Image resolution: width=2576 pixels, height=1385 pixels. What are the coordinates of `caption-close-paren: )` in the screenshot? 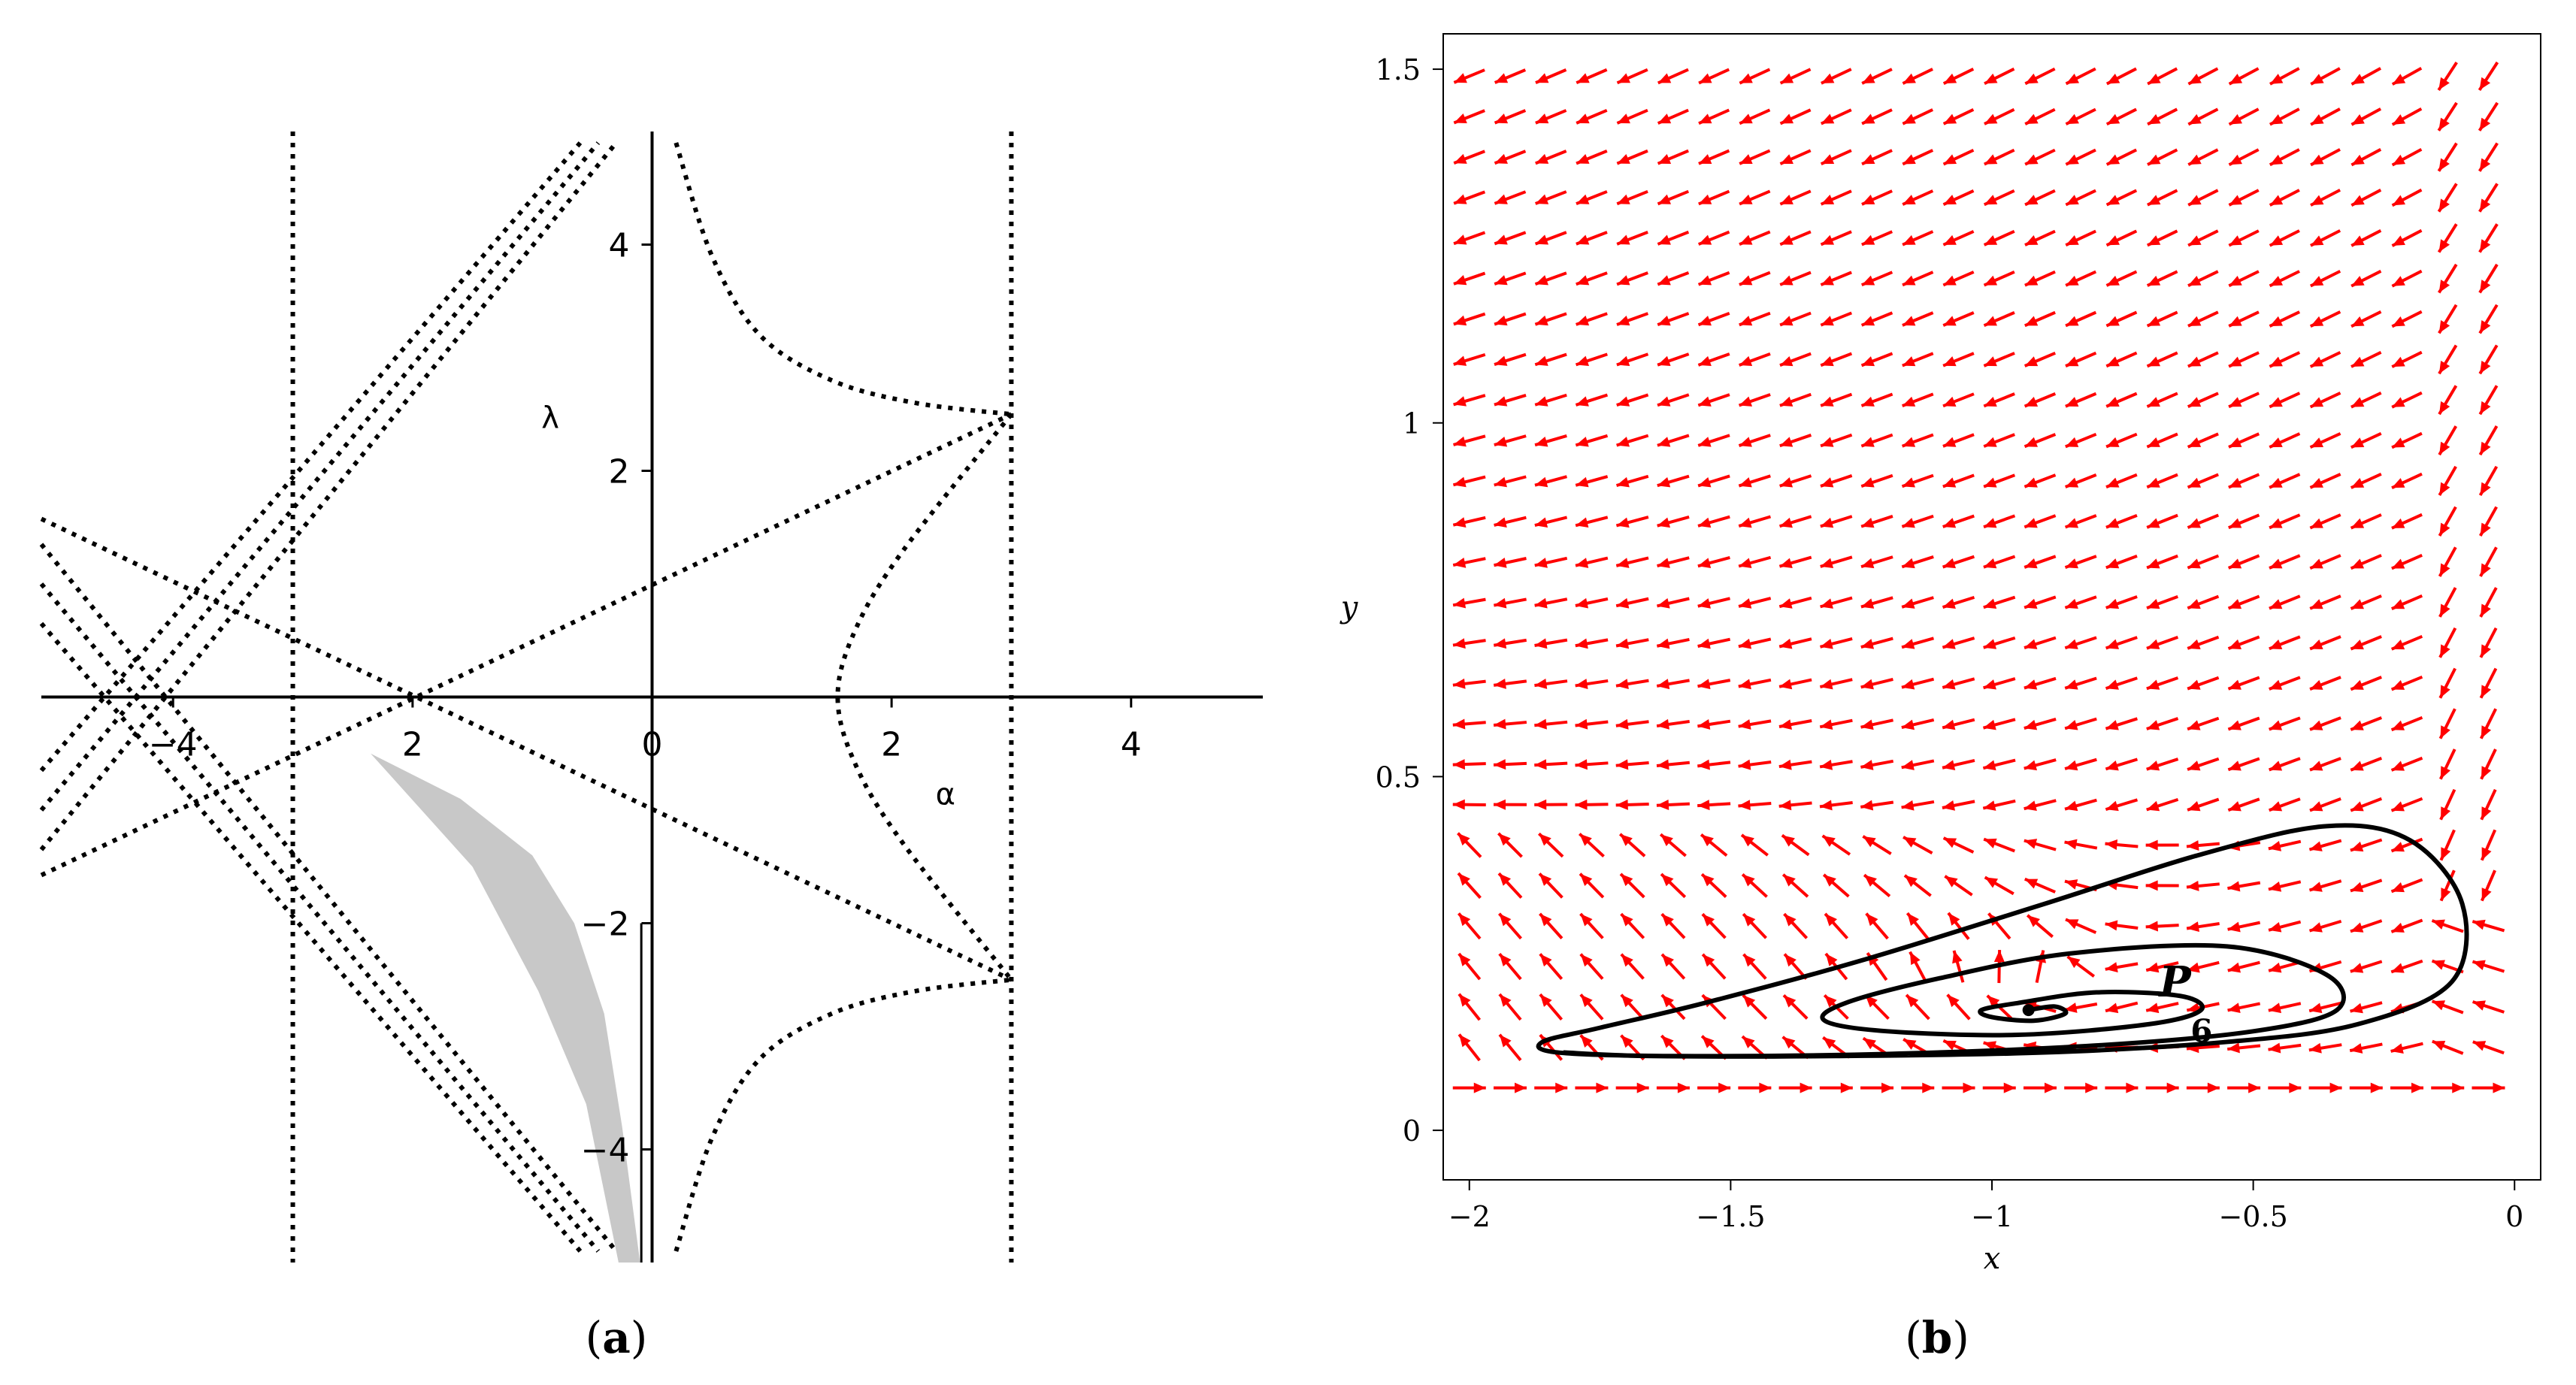 It's located at (639, 1337).